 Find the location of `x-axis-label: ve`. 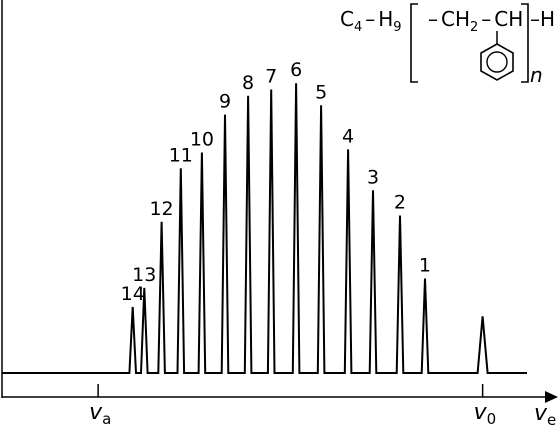

x-axis-label: ve is located at coordinates (545, 415).